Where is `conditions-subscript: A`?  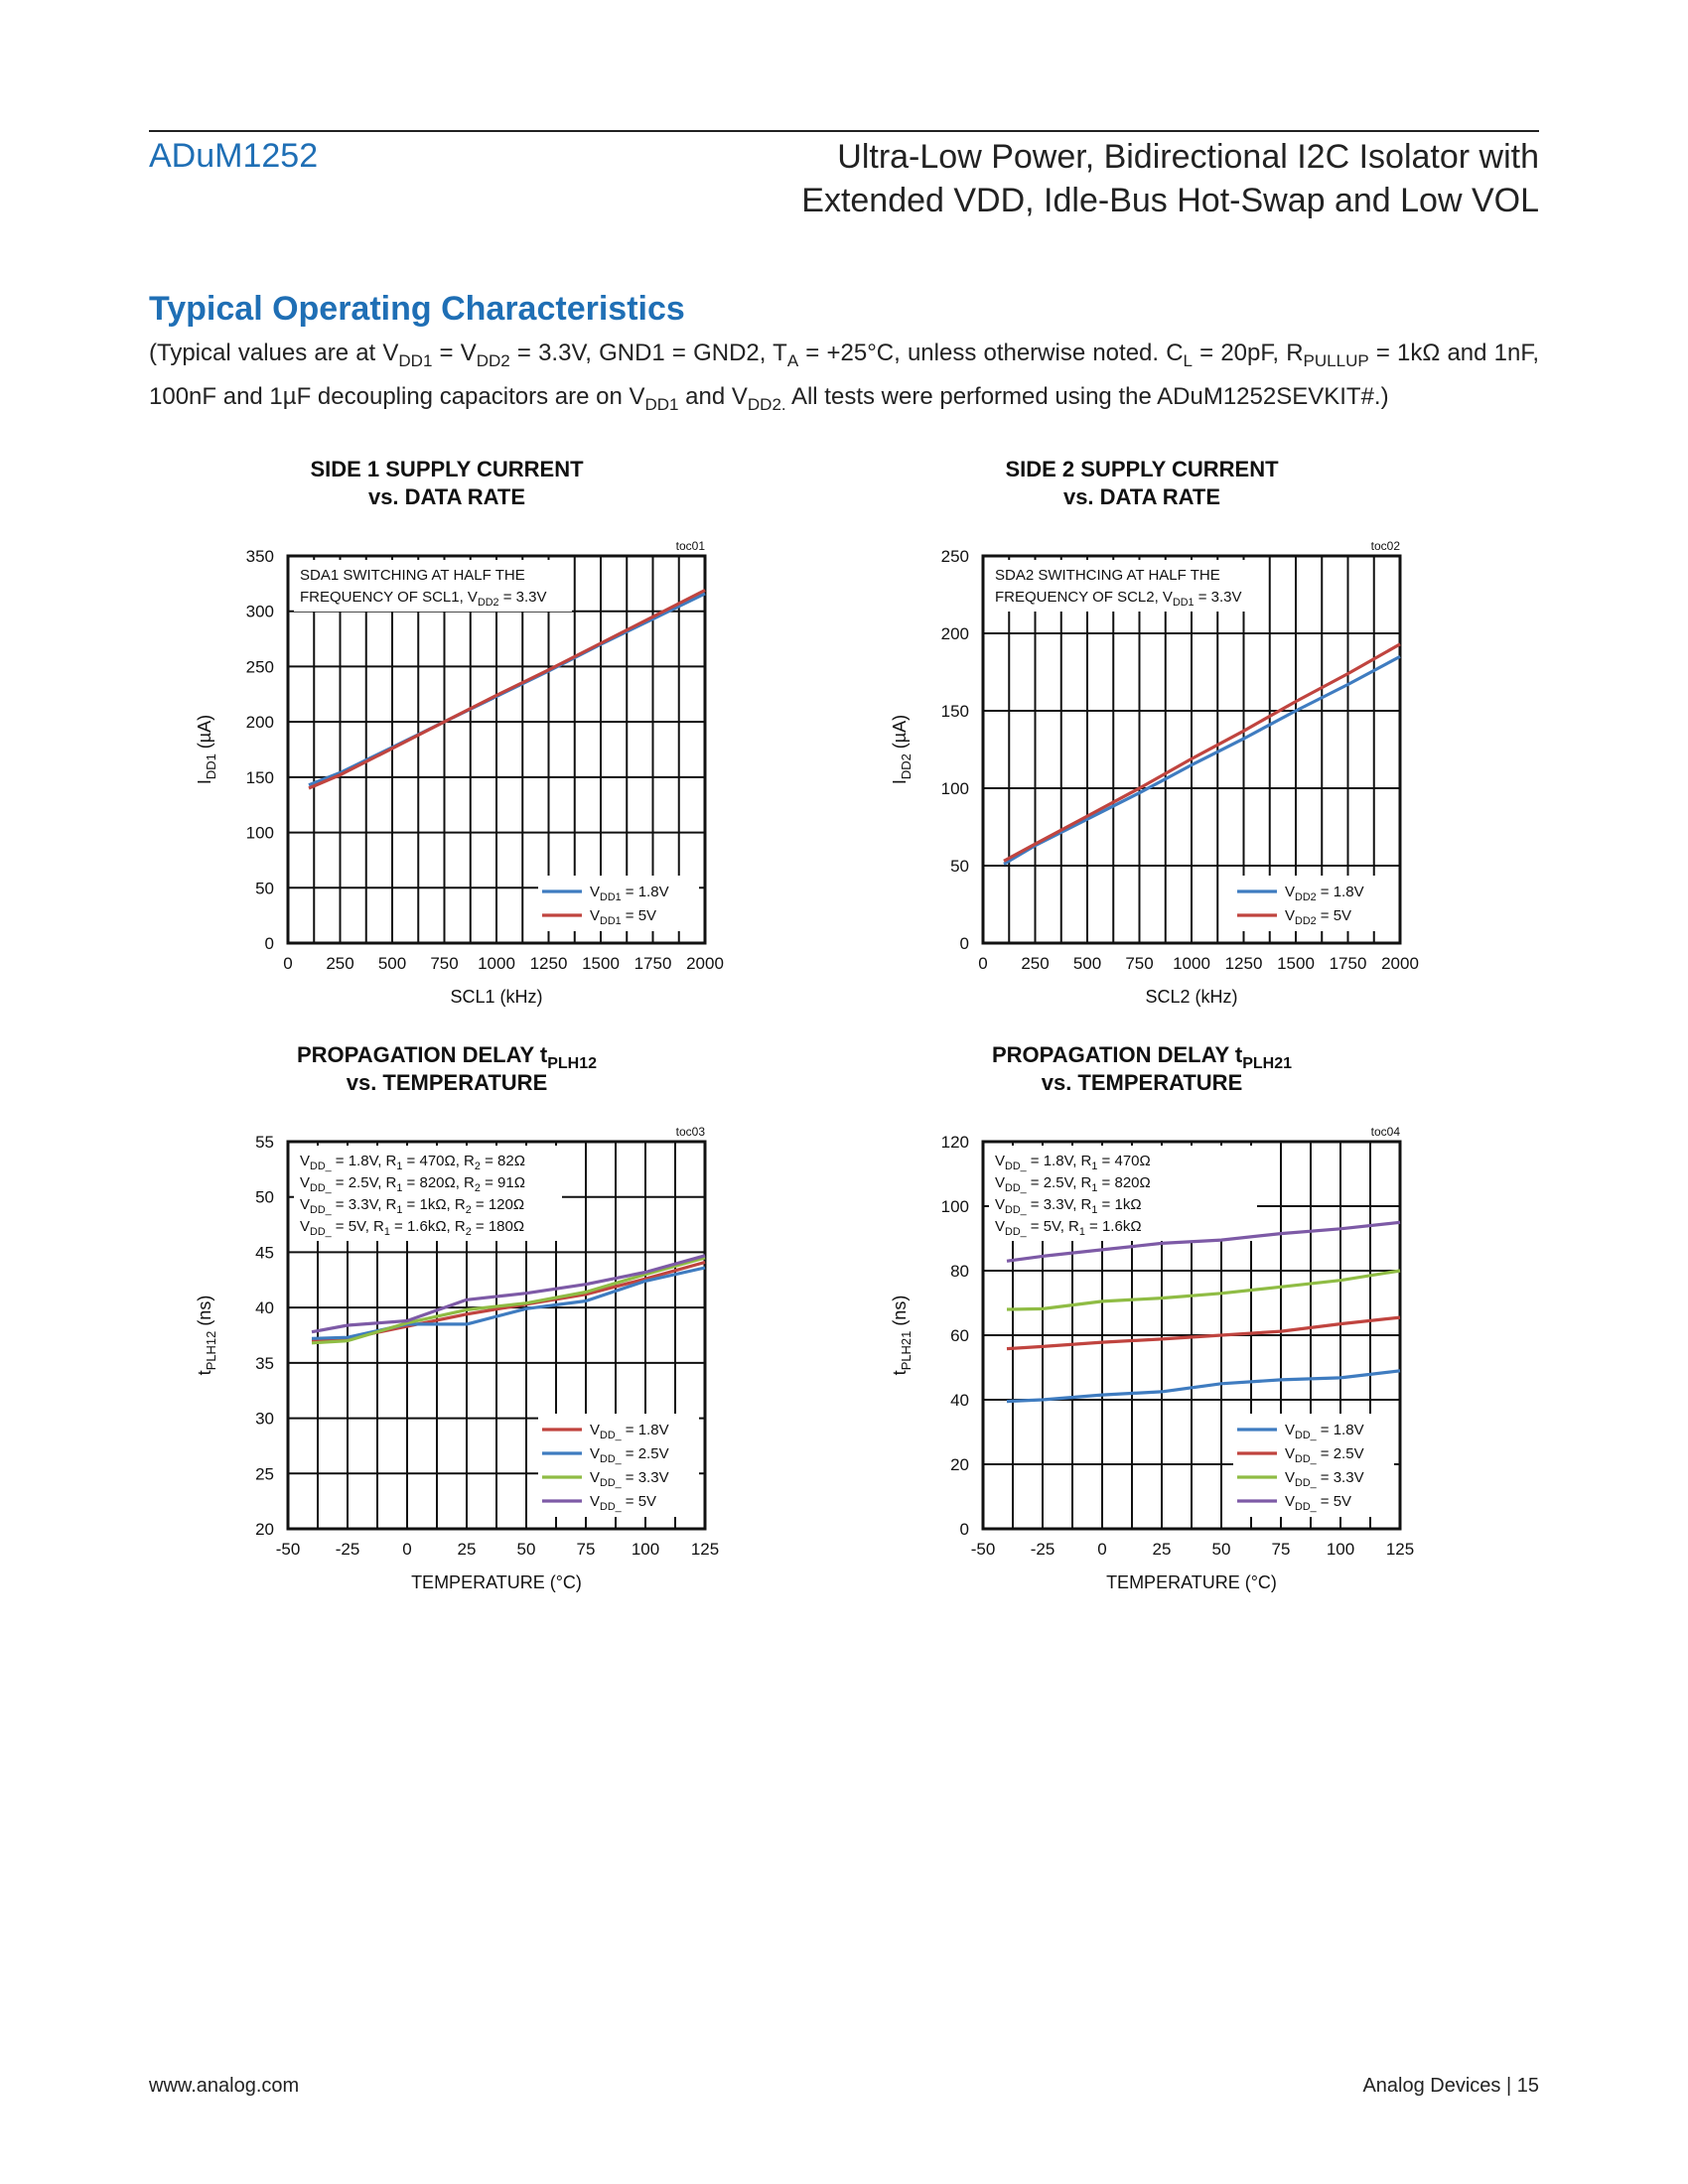
conditions-subscript: A is located at coordinates (792, 360).